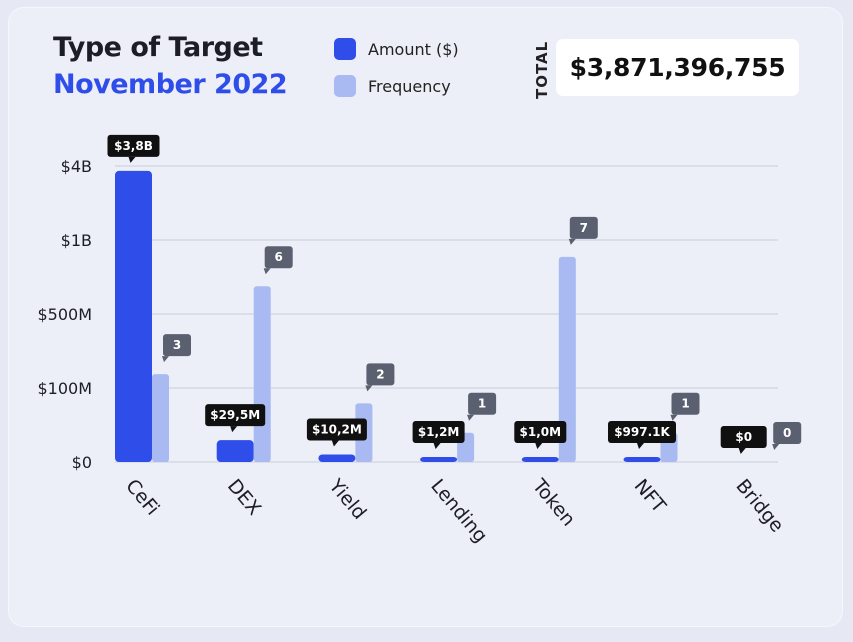  I want to click on x-tick-label: Token, so click(553, 502).